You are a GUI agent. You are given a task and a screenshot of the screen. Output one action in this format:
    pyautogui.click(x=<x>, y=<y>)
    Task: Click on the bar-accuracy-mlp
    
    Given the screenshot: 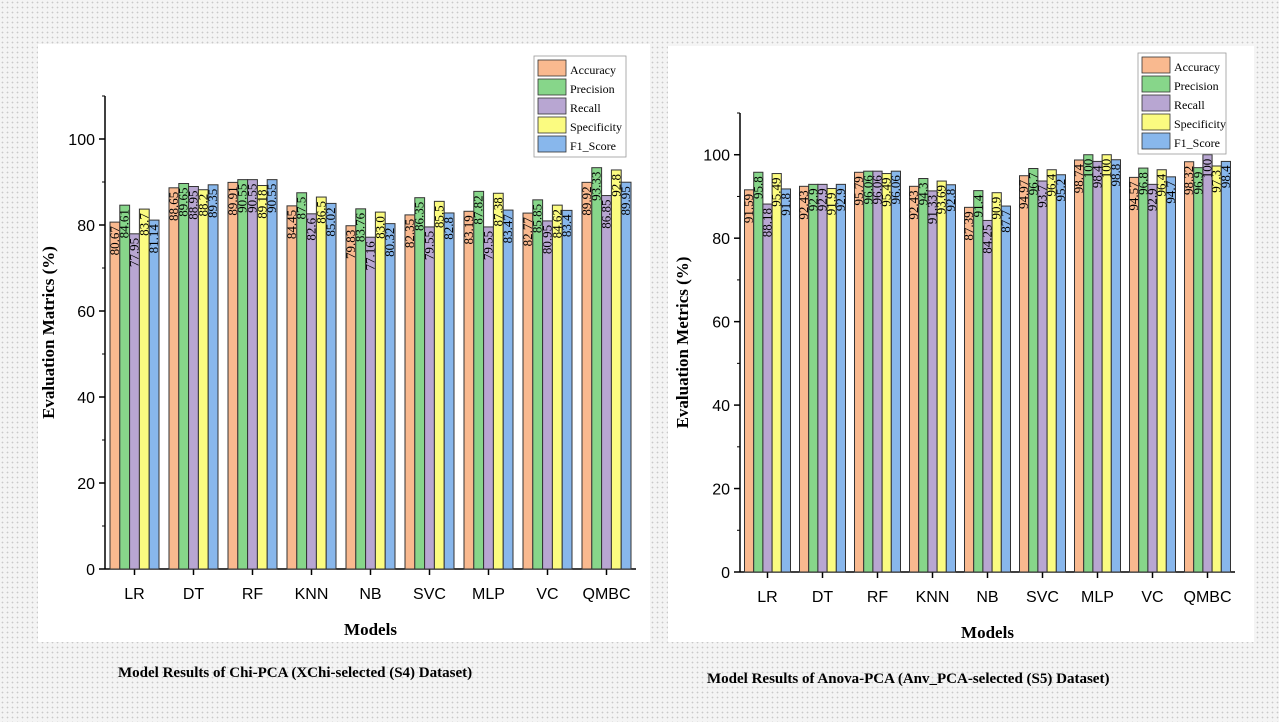 What is the action you would take?
    pyautogui.click(x=1079, y=366)
    